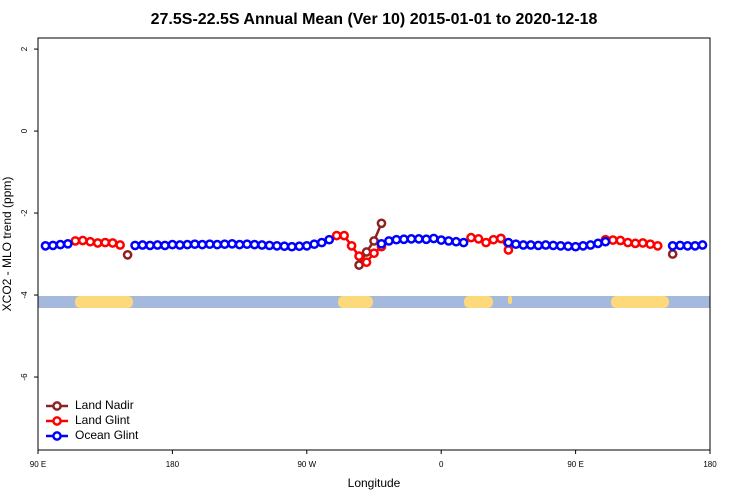 Image resolution: width=750 pixels, height=500 pixels. Describe the element at coordinates (24, 48) in the screenshot. I see `y-tick-label: 2` at that location.